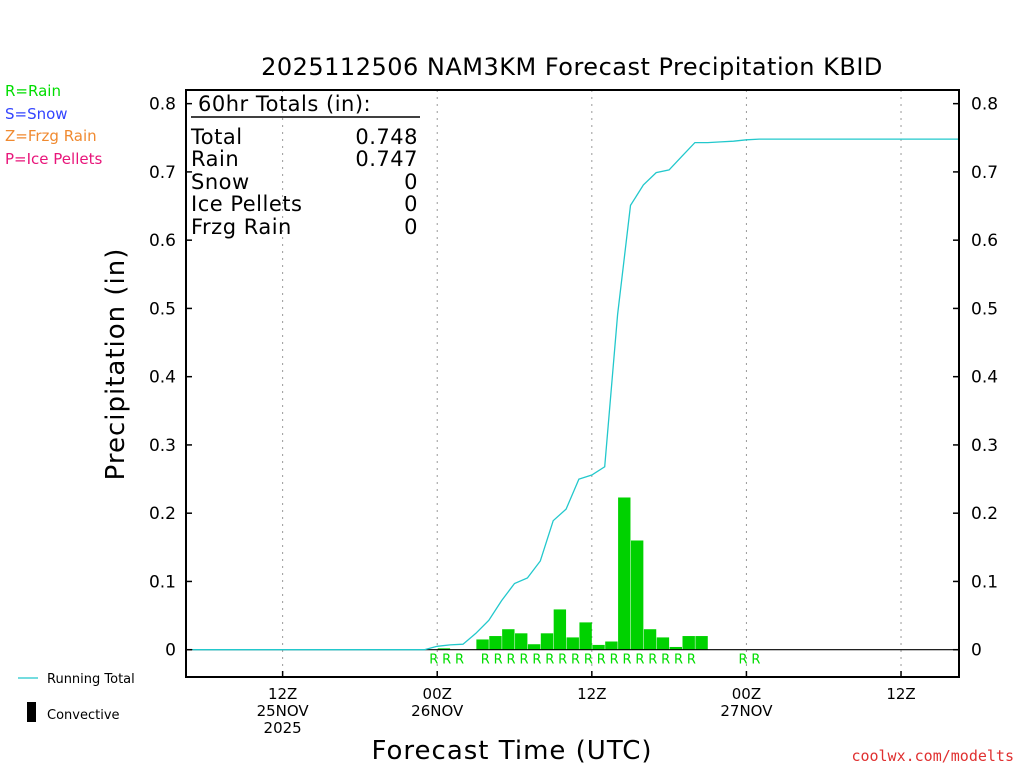 The height and width of the screenshot is (768, 1024). What do you see at coordinates (220, 182) in the screenshot?
I see `totals-label-snow: Snow` at bounding box center [220, 182].